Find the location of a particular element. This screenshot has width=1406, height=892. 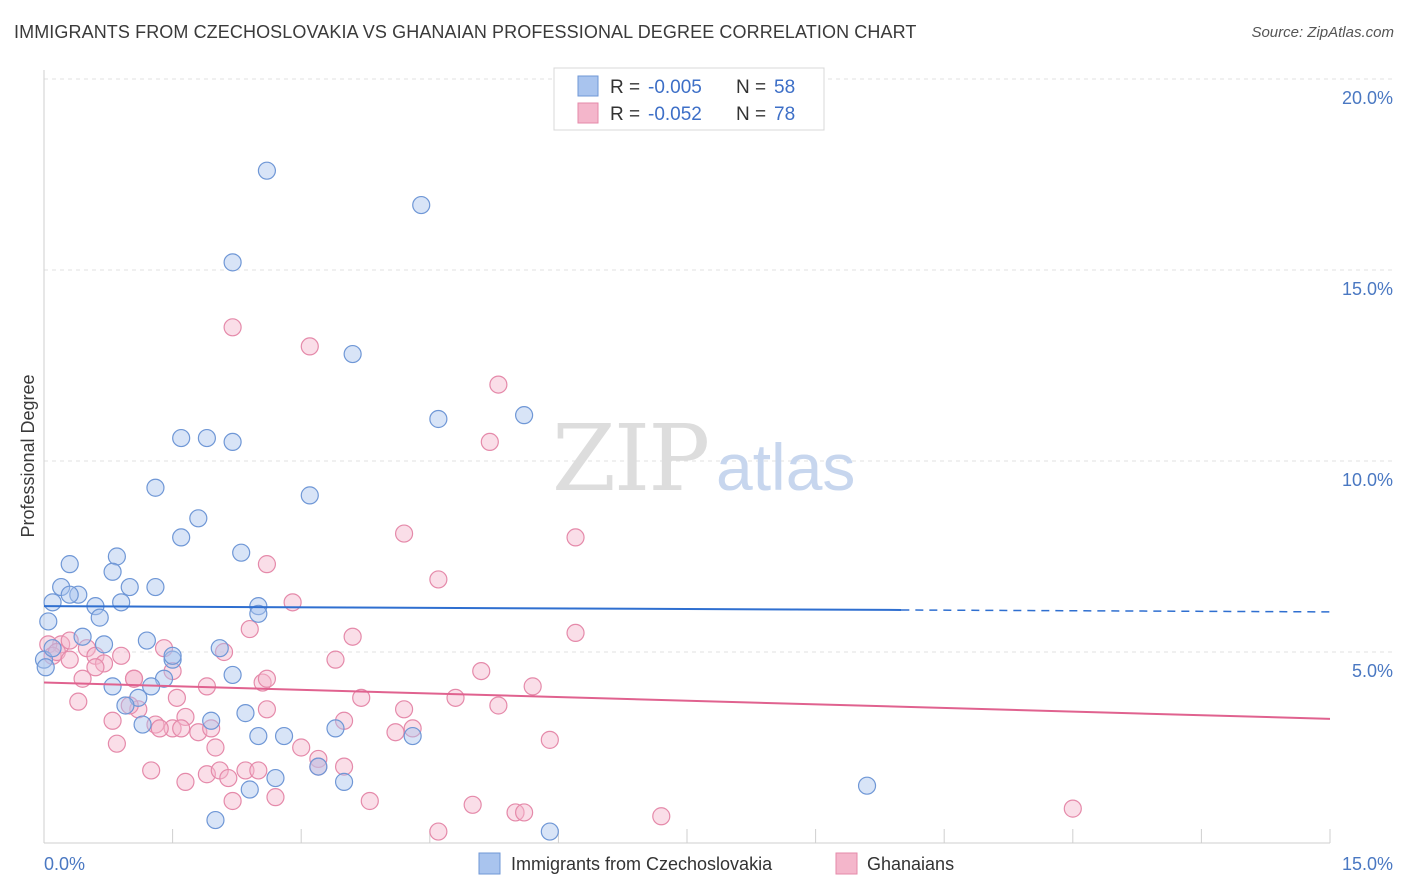

y-tick-labels: 5.0% 10.0% 15.0% 20.0% is located at coordinates (1367, 384).